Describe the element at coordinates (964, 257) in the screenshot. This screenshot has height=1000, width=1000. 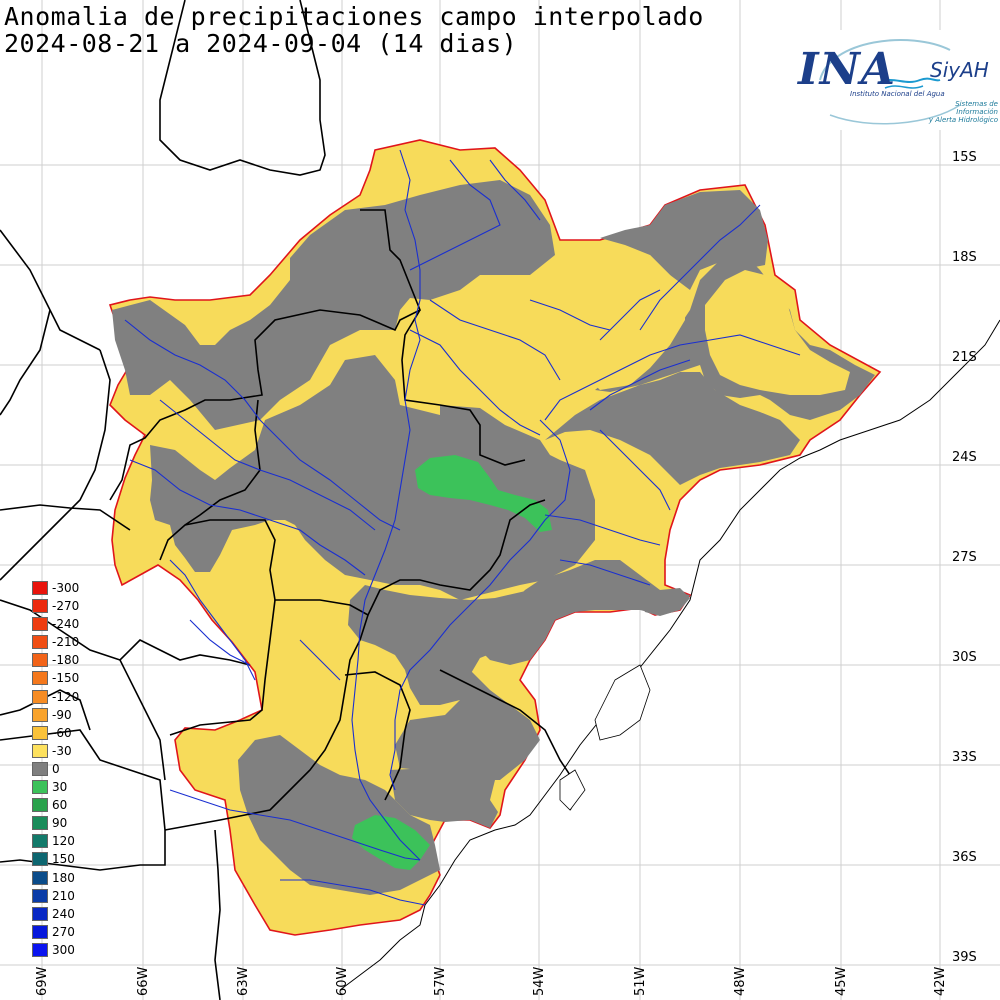
I see `lat-label: 18S` at that location.